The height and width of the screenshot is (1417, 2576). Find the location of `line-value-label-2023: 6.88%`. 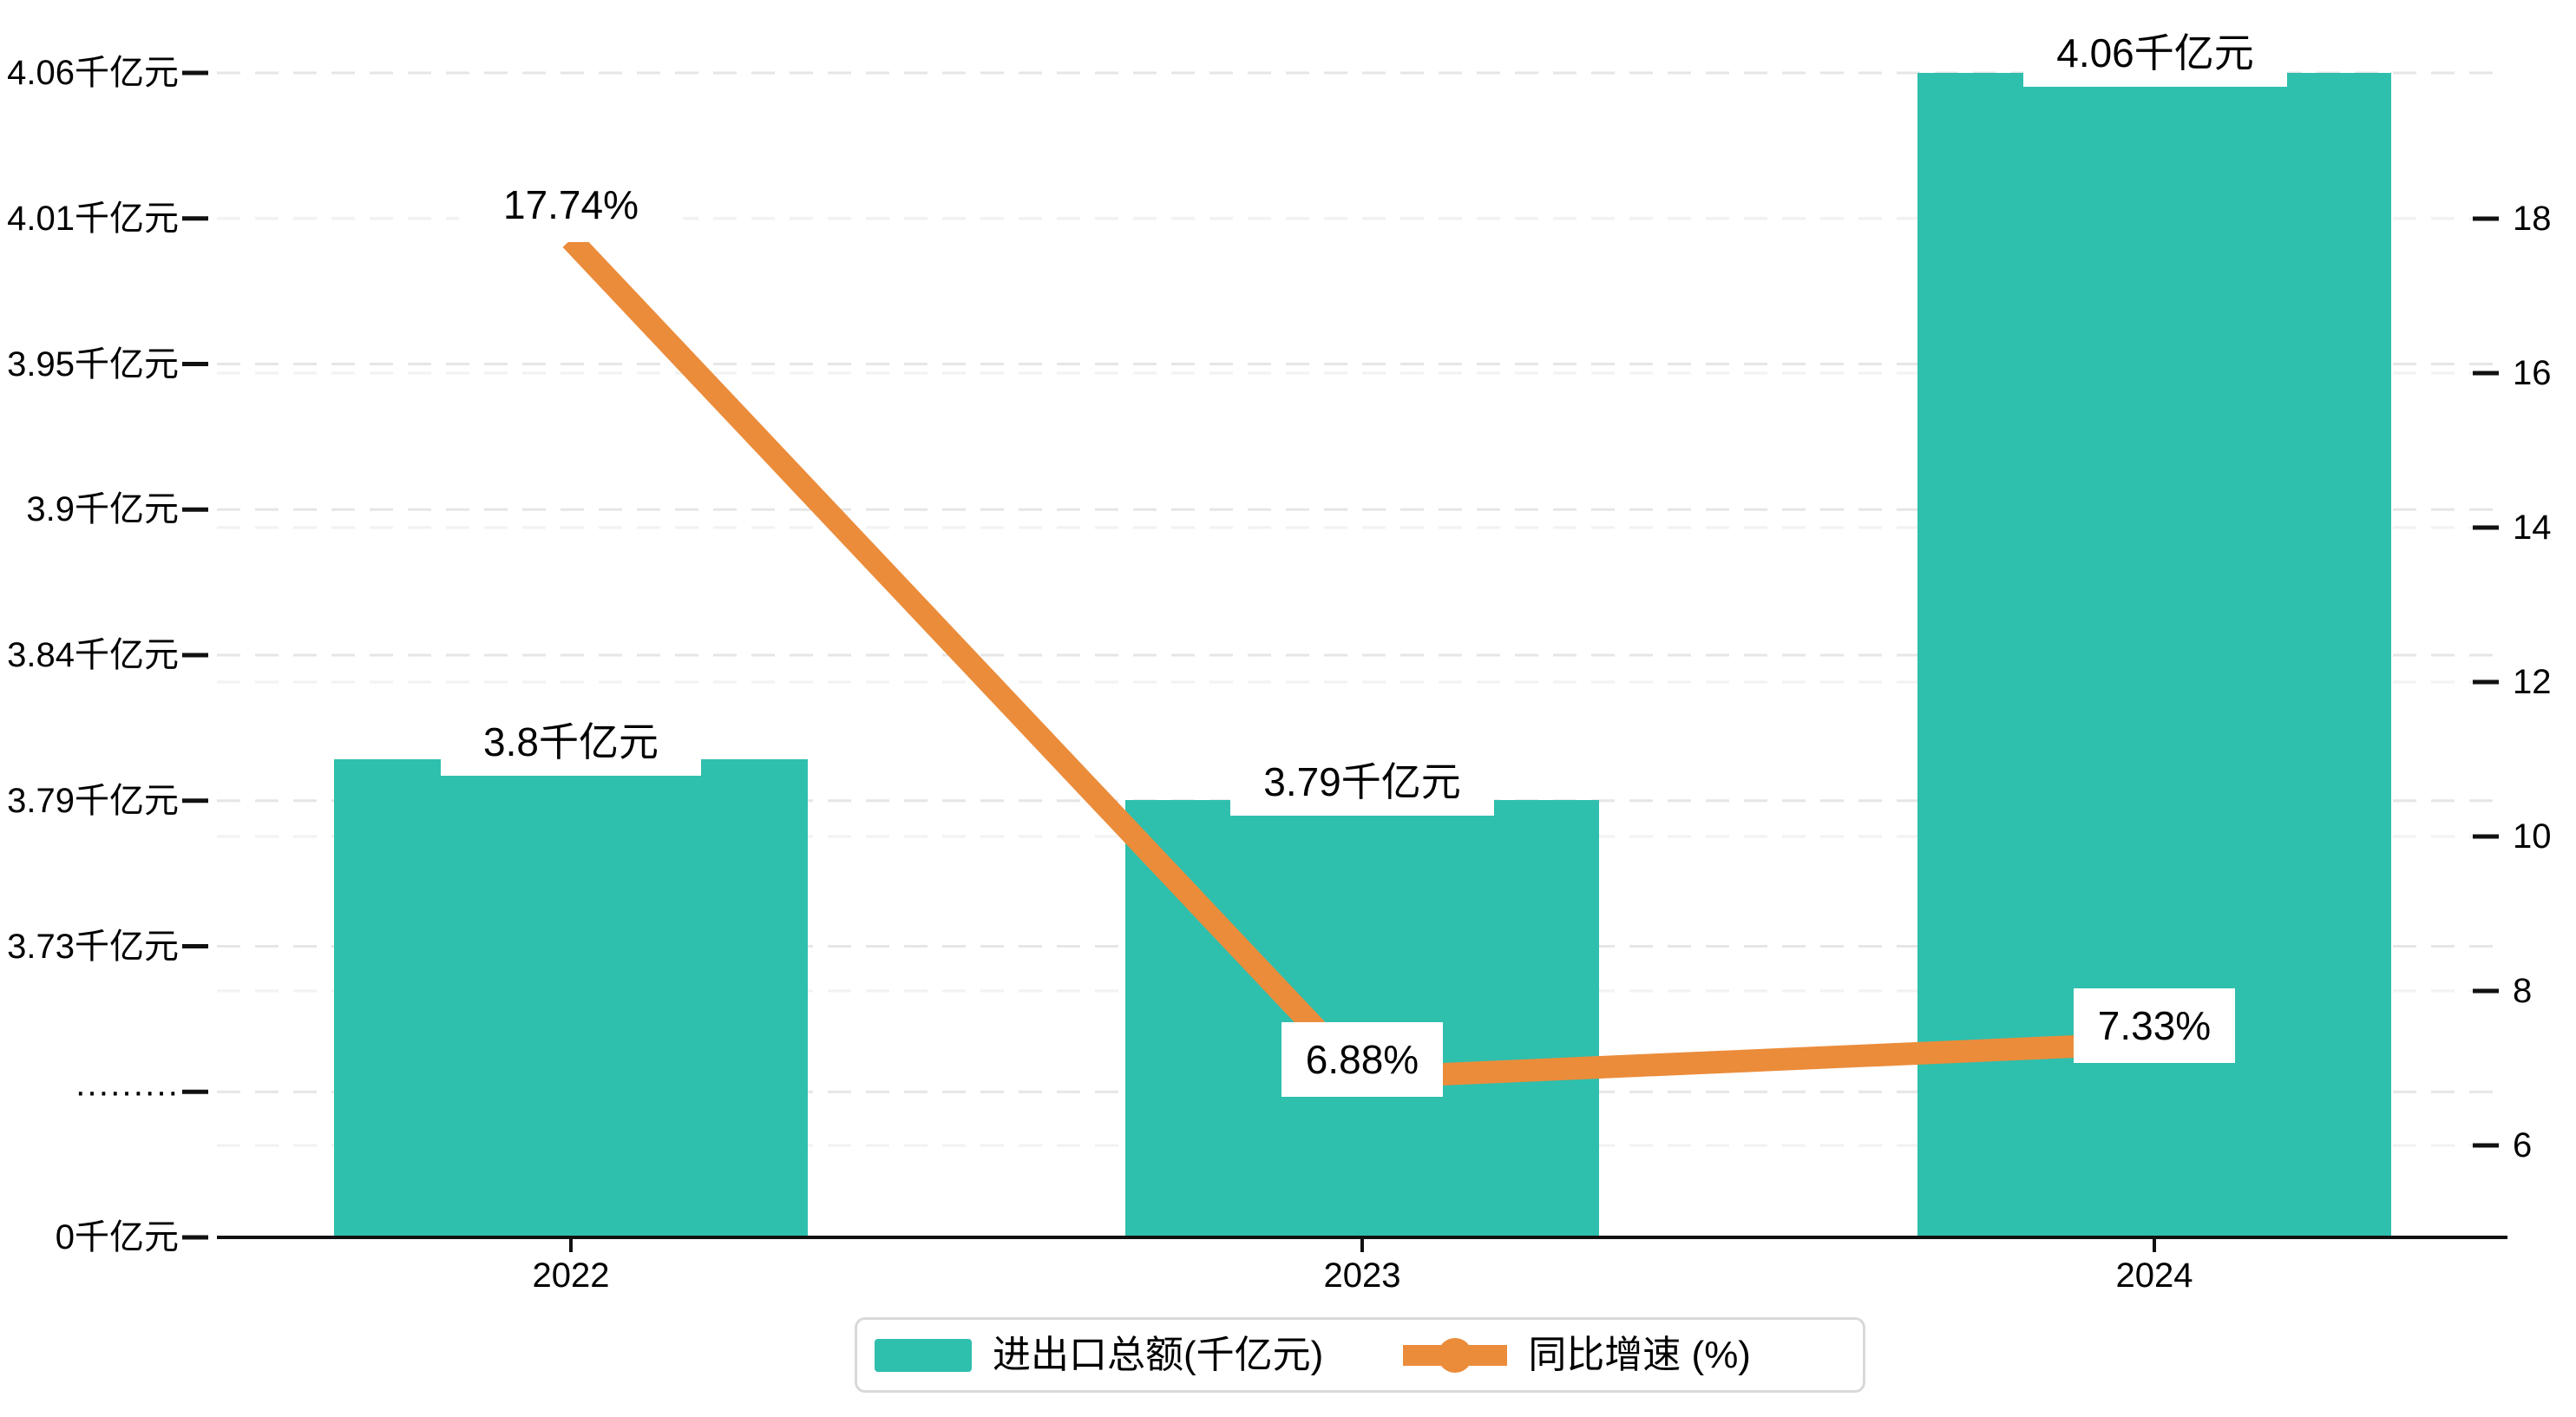

line-value-label-2023: 6.88% is located at coordinates (1362, 1059).